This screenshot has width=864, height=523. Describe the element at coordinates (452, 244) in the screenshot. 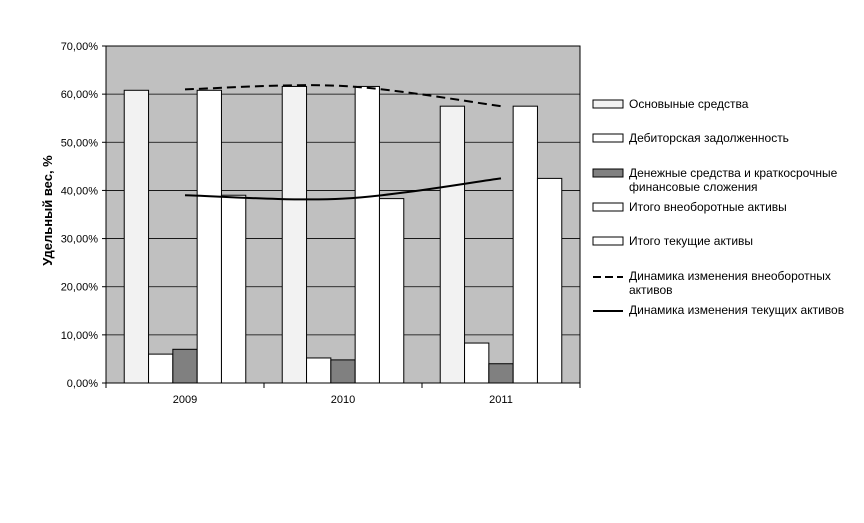

I see `bar-0-2011` at that location.